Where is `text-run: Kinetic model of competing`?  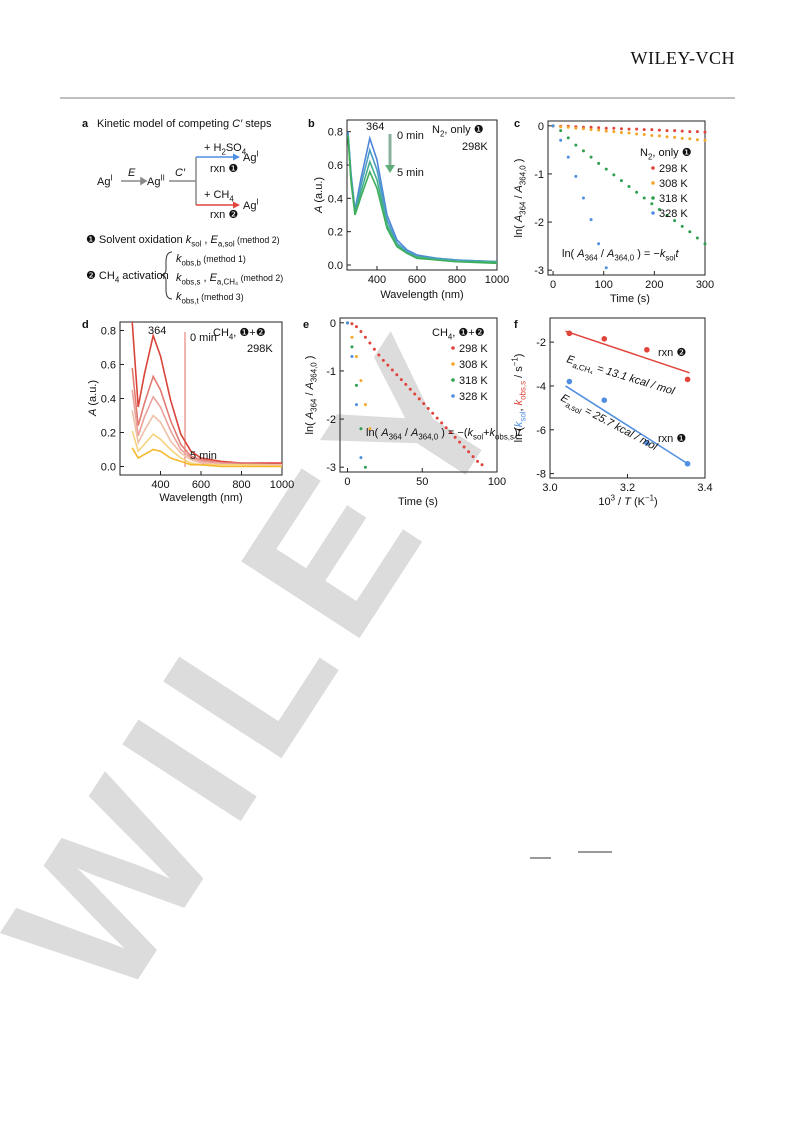
text-run: Kinetic model of competing is located at coordinates (164, 124).